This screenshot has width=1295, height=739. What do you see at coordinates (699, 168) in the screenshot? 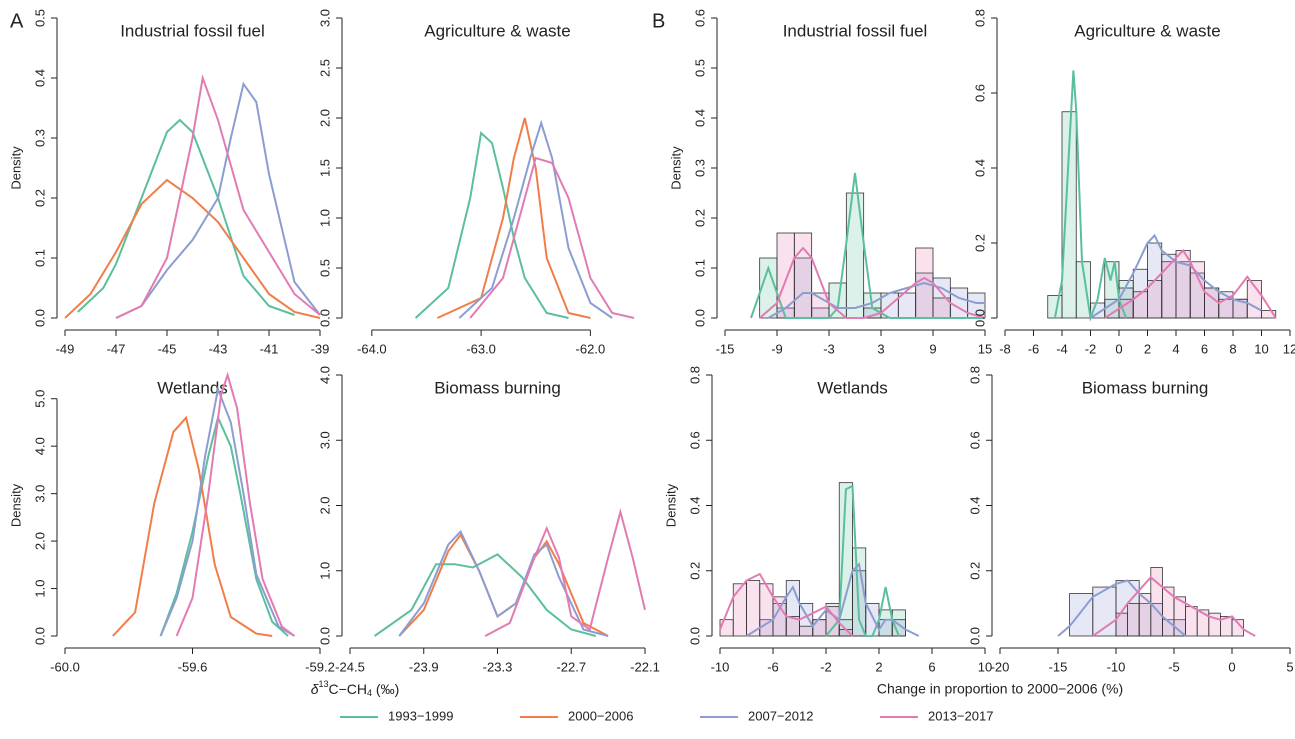
I see `y-tick-label: 0.3` at bounding box center [699, 168].